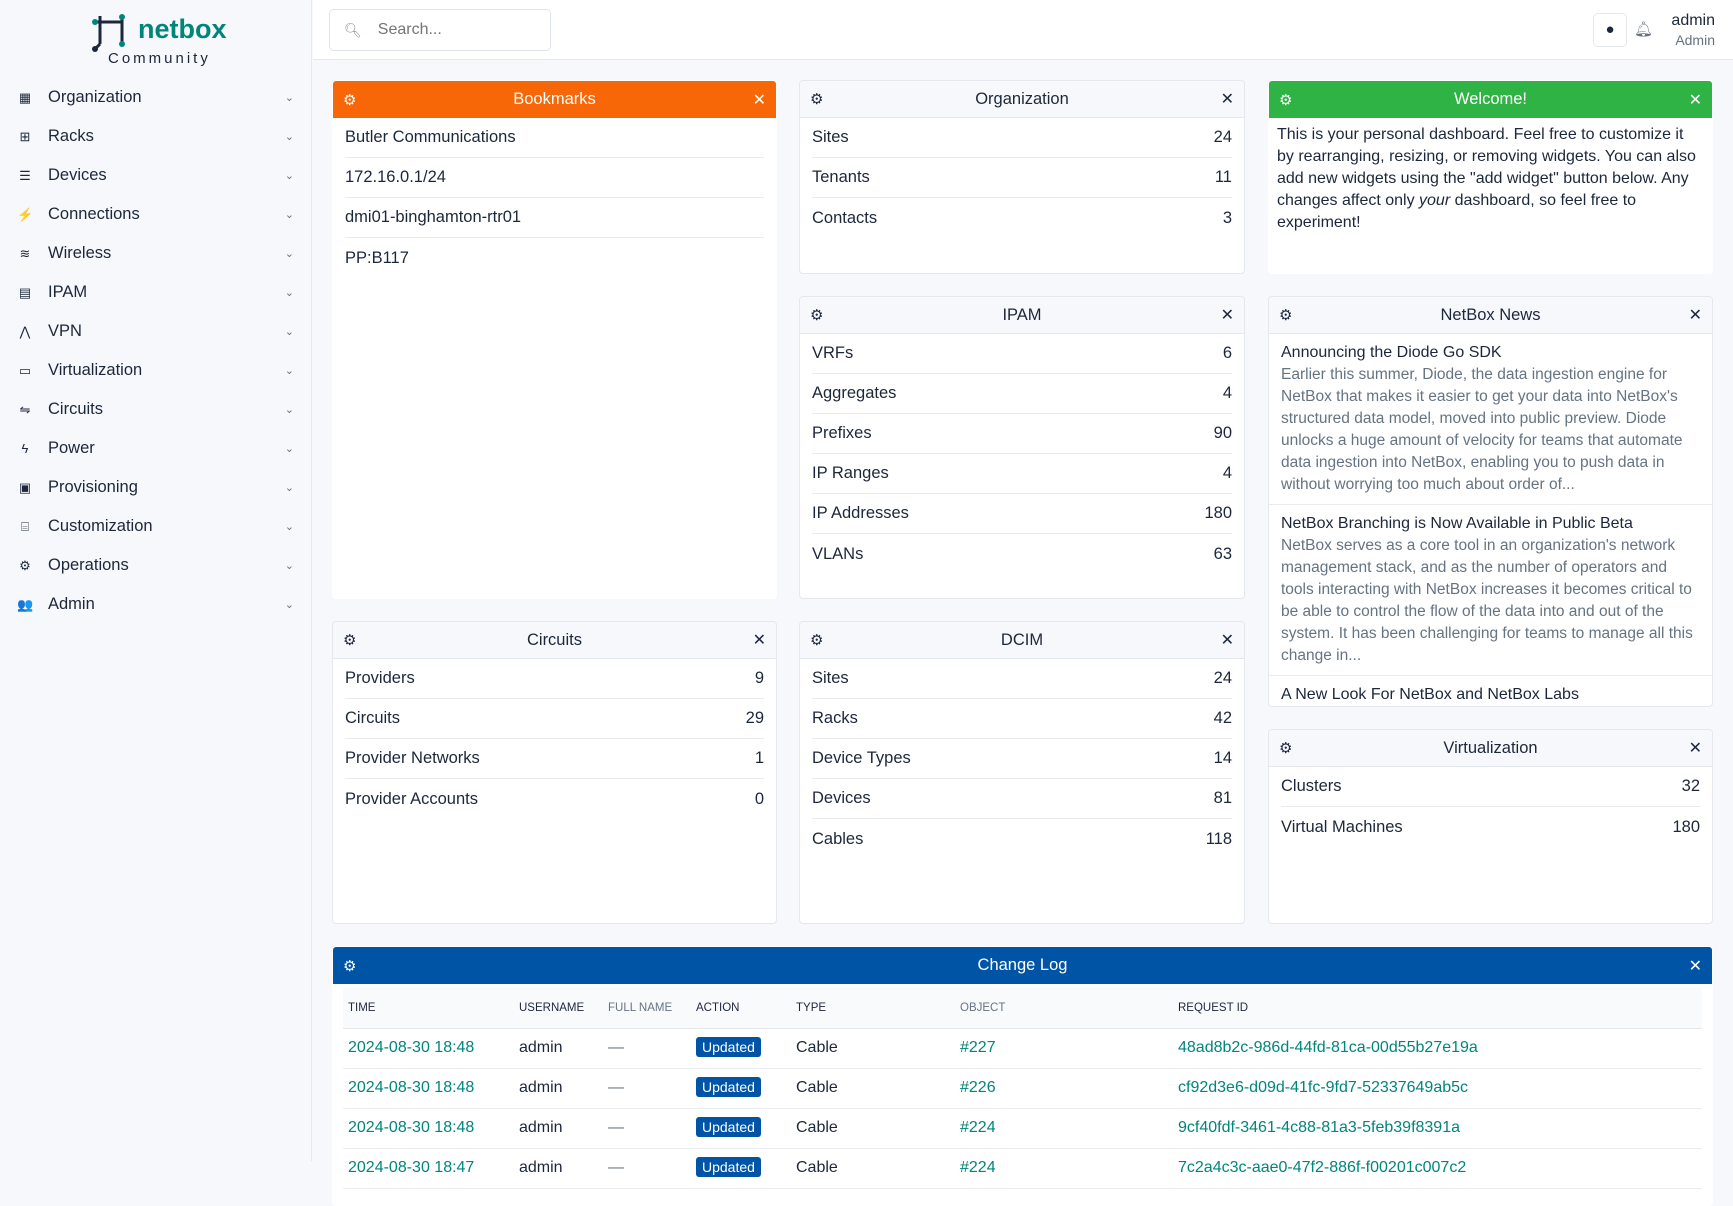 This screenshot has height=1206, width=1733. What do you see at coordinates (1022, 719) in the screenshot?
I see `stat-row-racks: Racks 42` at bounding box center [1022, 719].